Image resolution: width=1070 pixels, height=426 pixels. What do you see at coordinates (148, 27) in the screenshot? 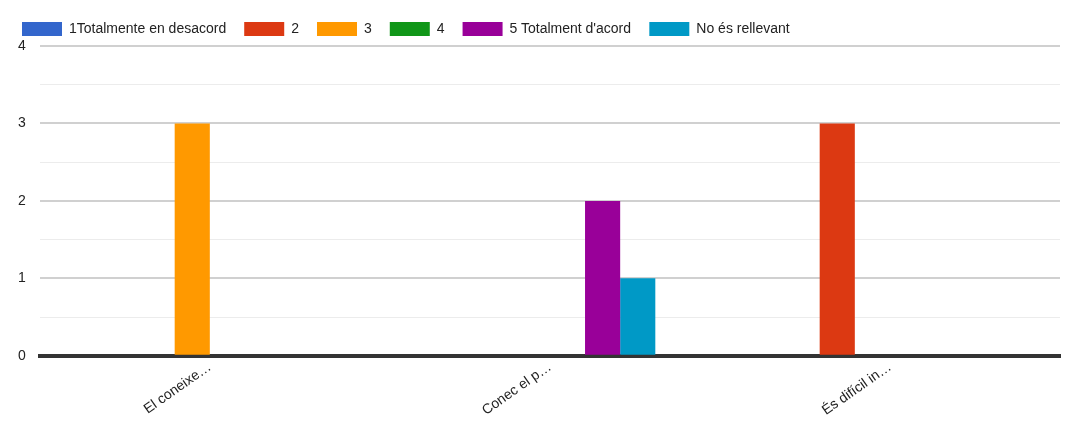
I see `legend-label: 1Totalmente en desacord` at bounding box center [148, 27].